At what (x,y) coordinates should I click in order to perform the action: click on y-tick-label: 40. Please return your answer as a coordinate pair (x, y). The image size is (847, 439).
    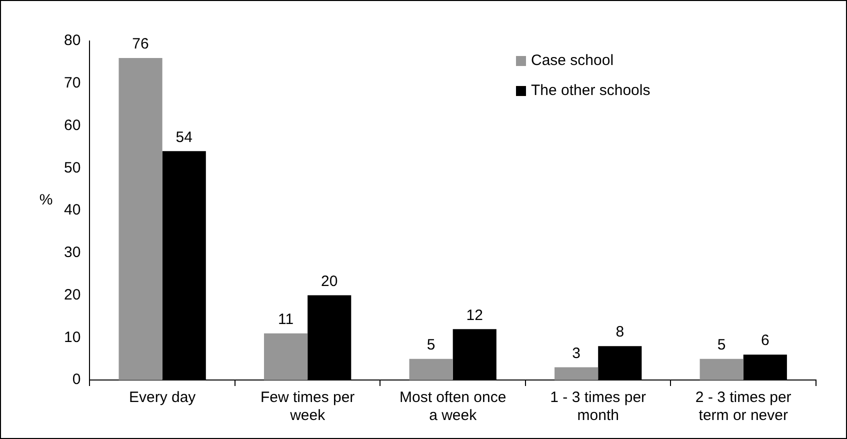
    Looking at the image, I should click on (72, 210).